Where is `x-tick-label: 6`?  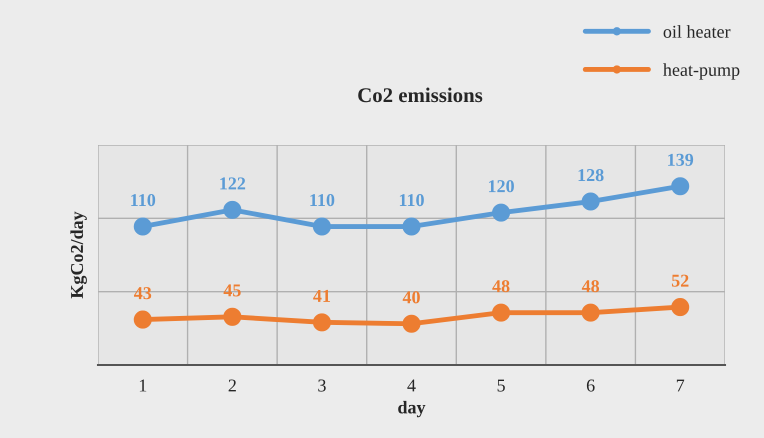
x-tick-label: 6 is located at coordinates (590, 385).